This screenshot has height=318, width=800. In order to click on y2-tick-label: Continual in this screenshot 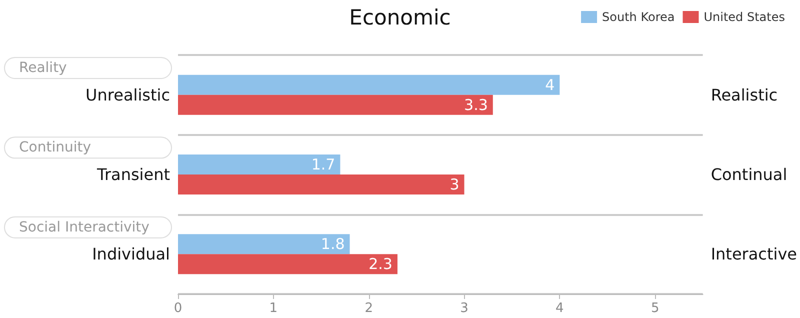, I will do `click(749, 174)`.